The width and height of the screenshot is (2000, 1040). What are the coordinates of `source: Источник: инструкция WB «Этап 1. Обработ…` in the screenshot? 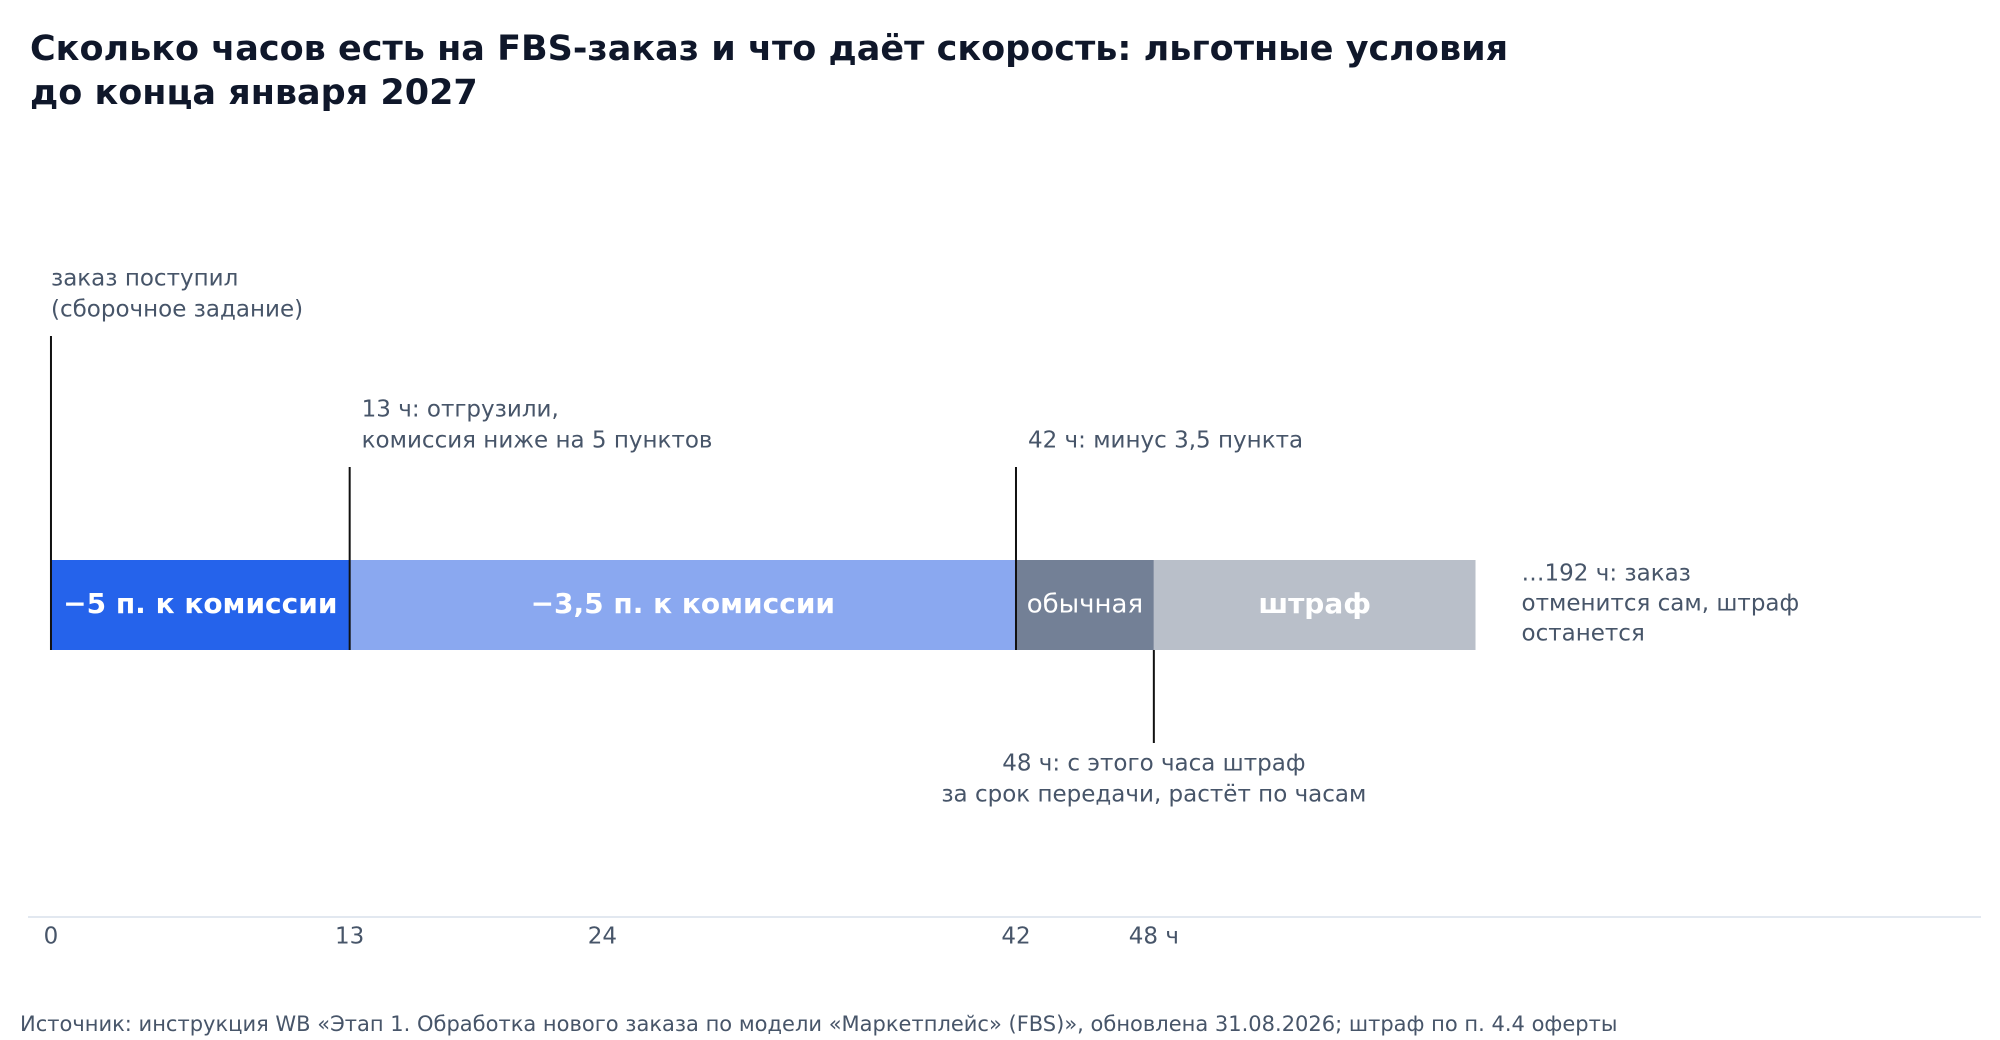 It's located at (818, 1024).